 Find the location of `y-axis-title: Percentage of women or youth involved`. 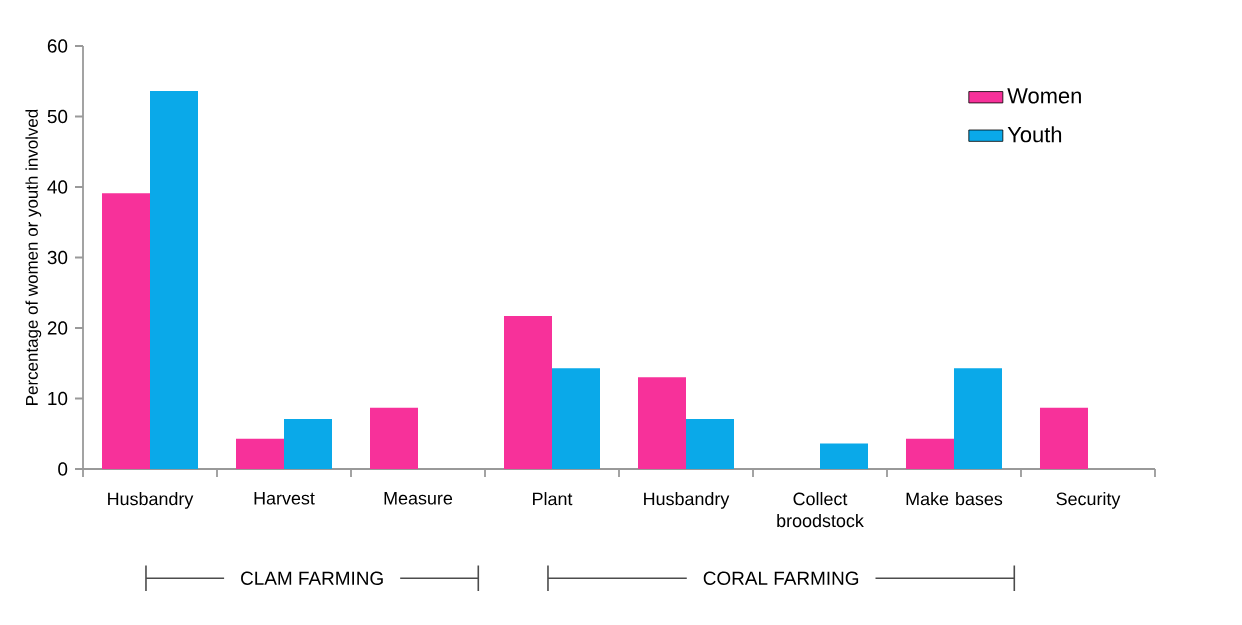

y-axis-title: Percentage of women or youth involved is located at coordinates (33, 257).